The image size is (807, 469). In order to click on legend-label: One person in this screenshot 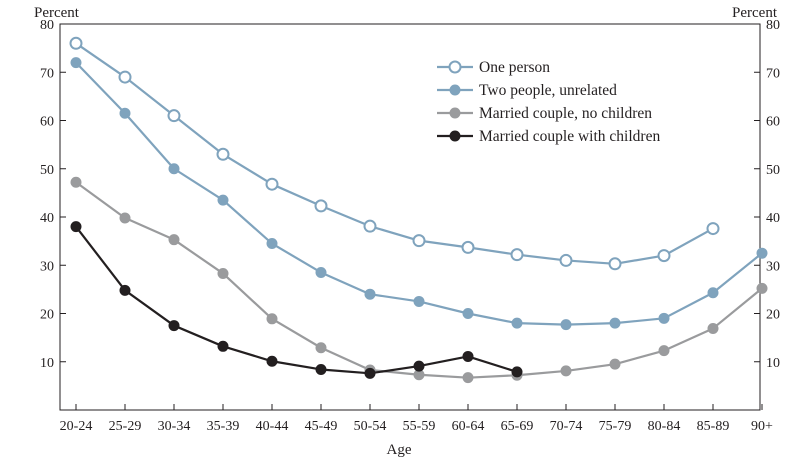, I will do `click(514, 67)`.